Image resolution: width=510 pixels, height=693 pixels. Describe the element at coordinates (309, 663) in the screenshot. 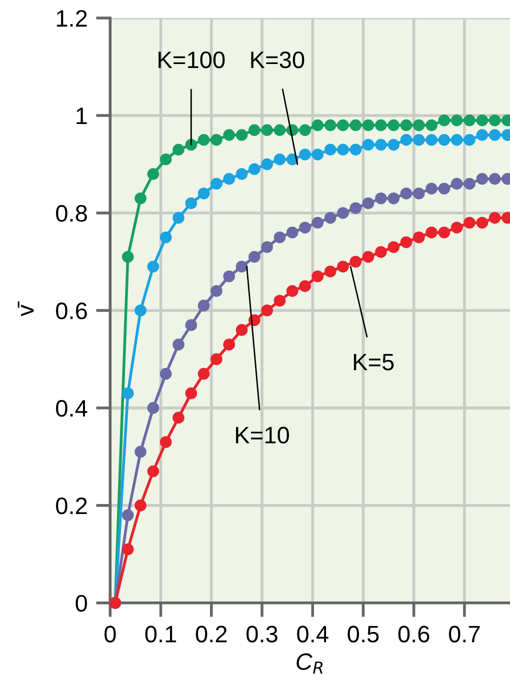

I see `x-axis-title: C$_{R}$` at that location.